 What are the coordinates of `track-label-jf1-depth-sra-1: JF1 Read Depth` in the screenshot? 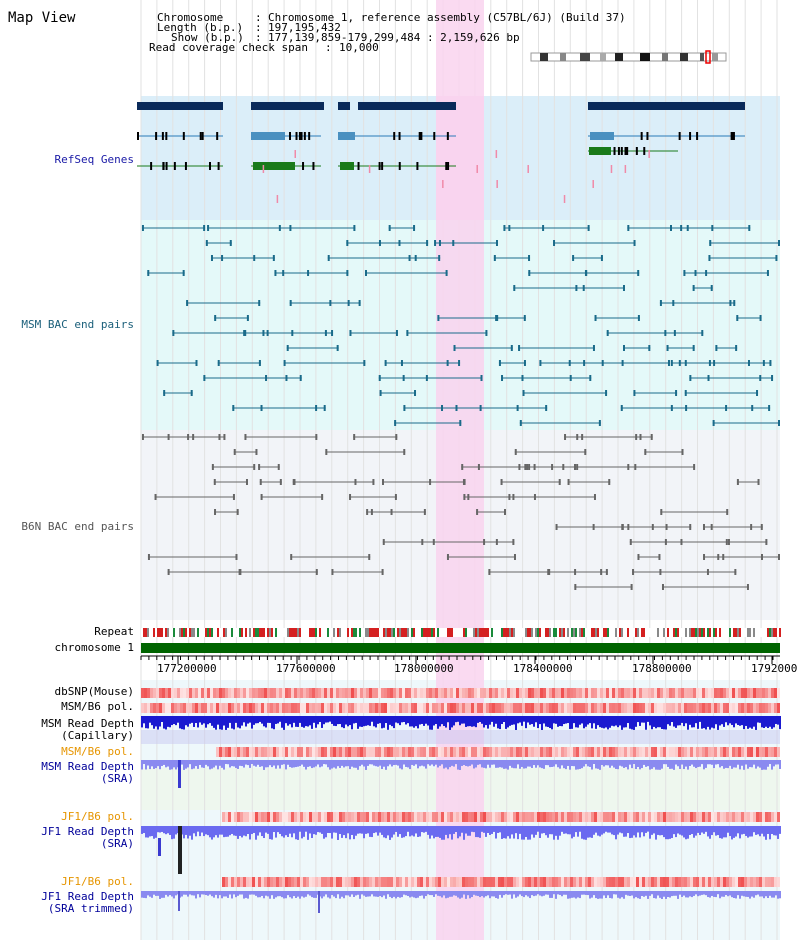 It's located at (87, 831).